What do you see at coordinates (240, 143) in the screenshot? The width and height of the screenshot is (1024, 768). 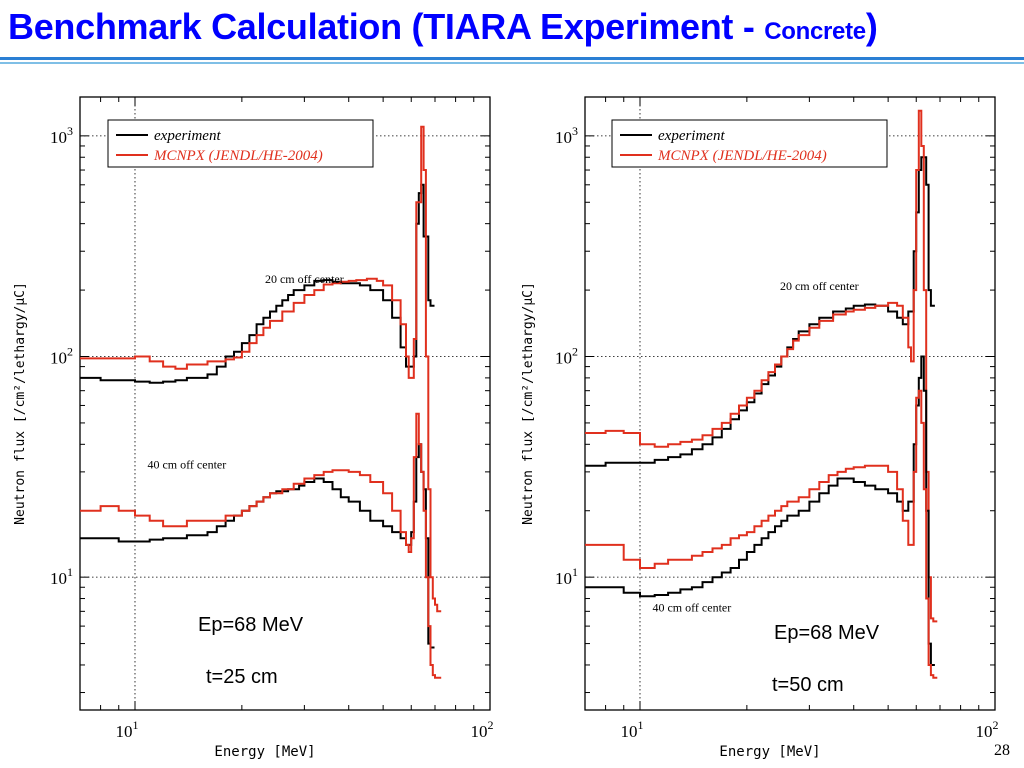 I see `left-legend-box` at bounding box center [240, 143].